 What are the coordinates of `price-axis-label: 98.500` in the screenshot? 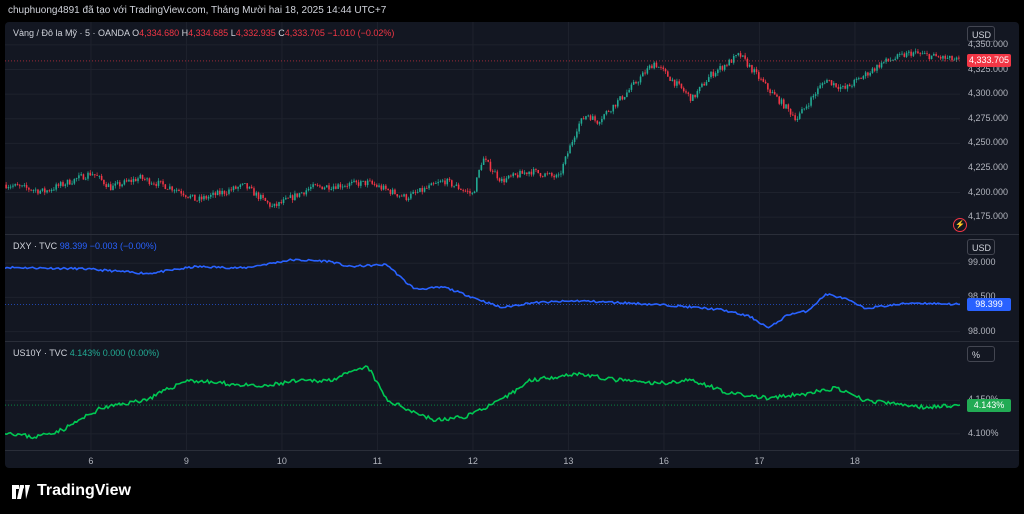 It's located at (982, 296).